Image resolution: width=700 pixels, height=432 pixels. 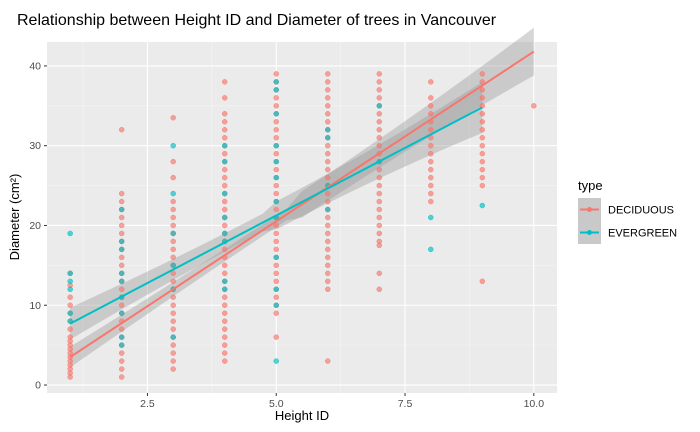 What do you see at coordinates (627, 211) in the screenshot?
I see `legend: type DECIDUOUS EVERGREEN` at bounding box center [627, 211].